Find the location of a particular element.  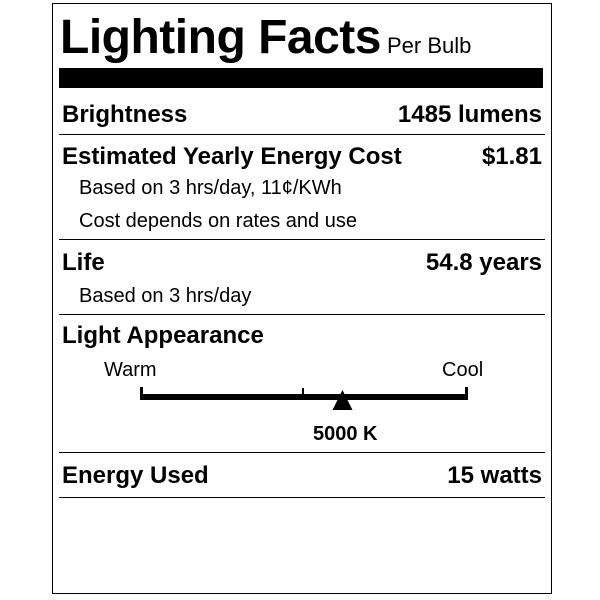

brightness-value: 1485 lumens is located at coordinates (469, 114).